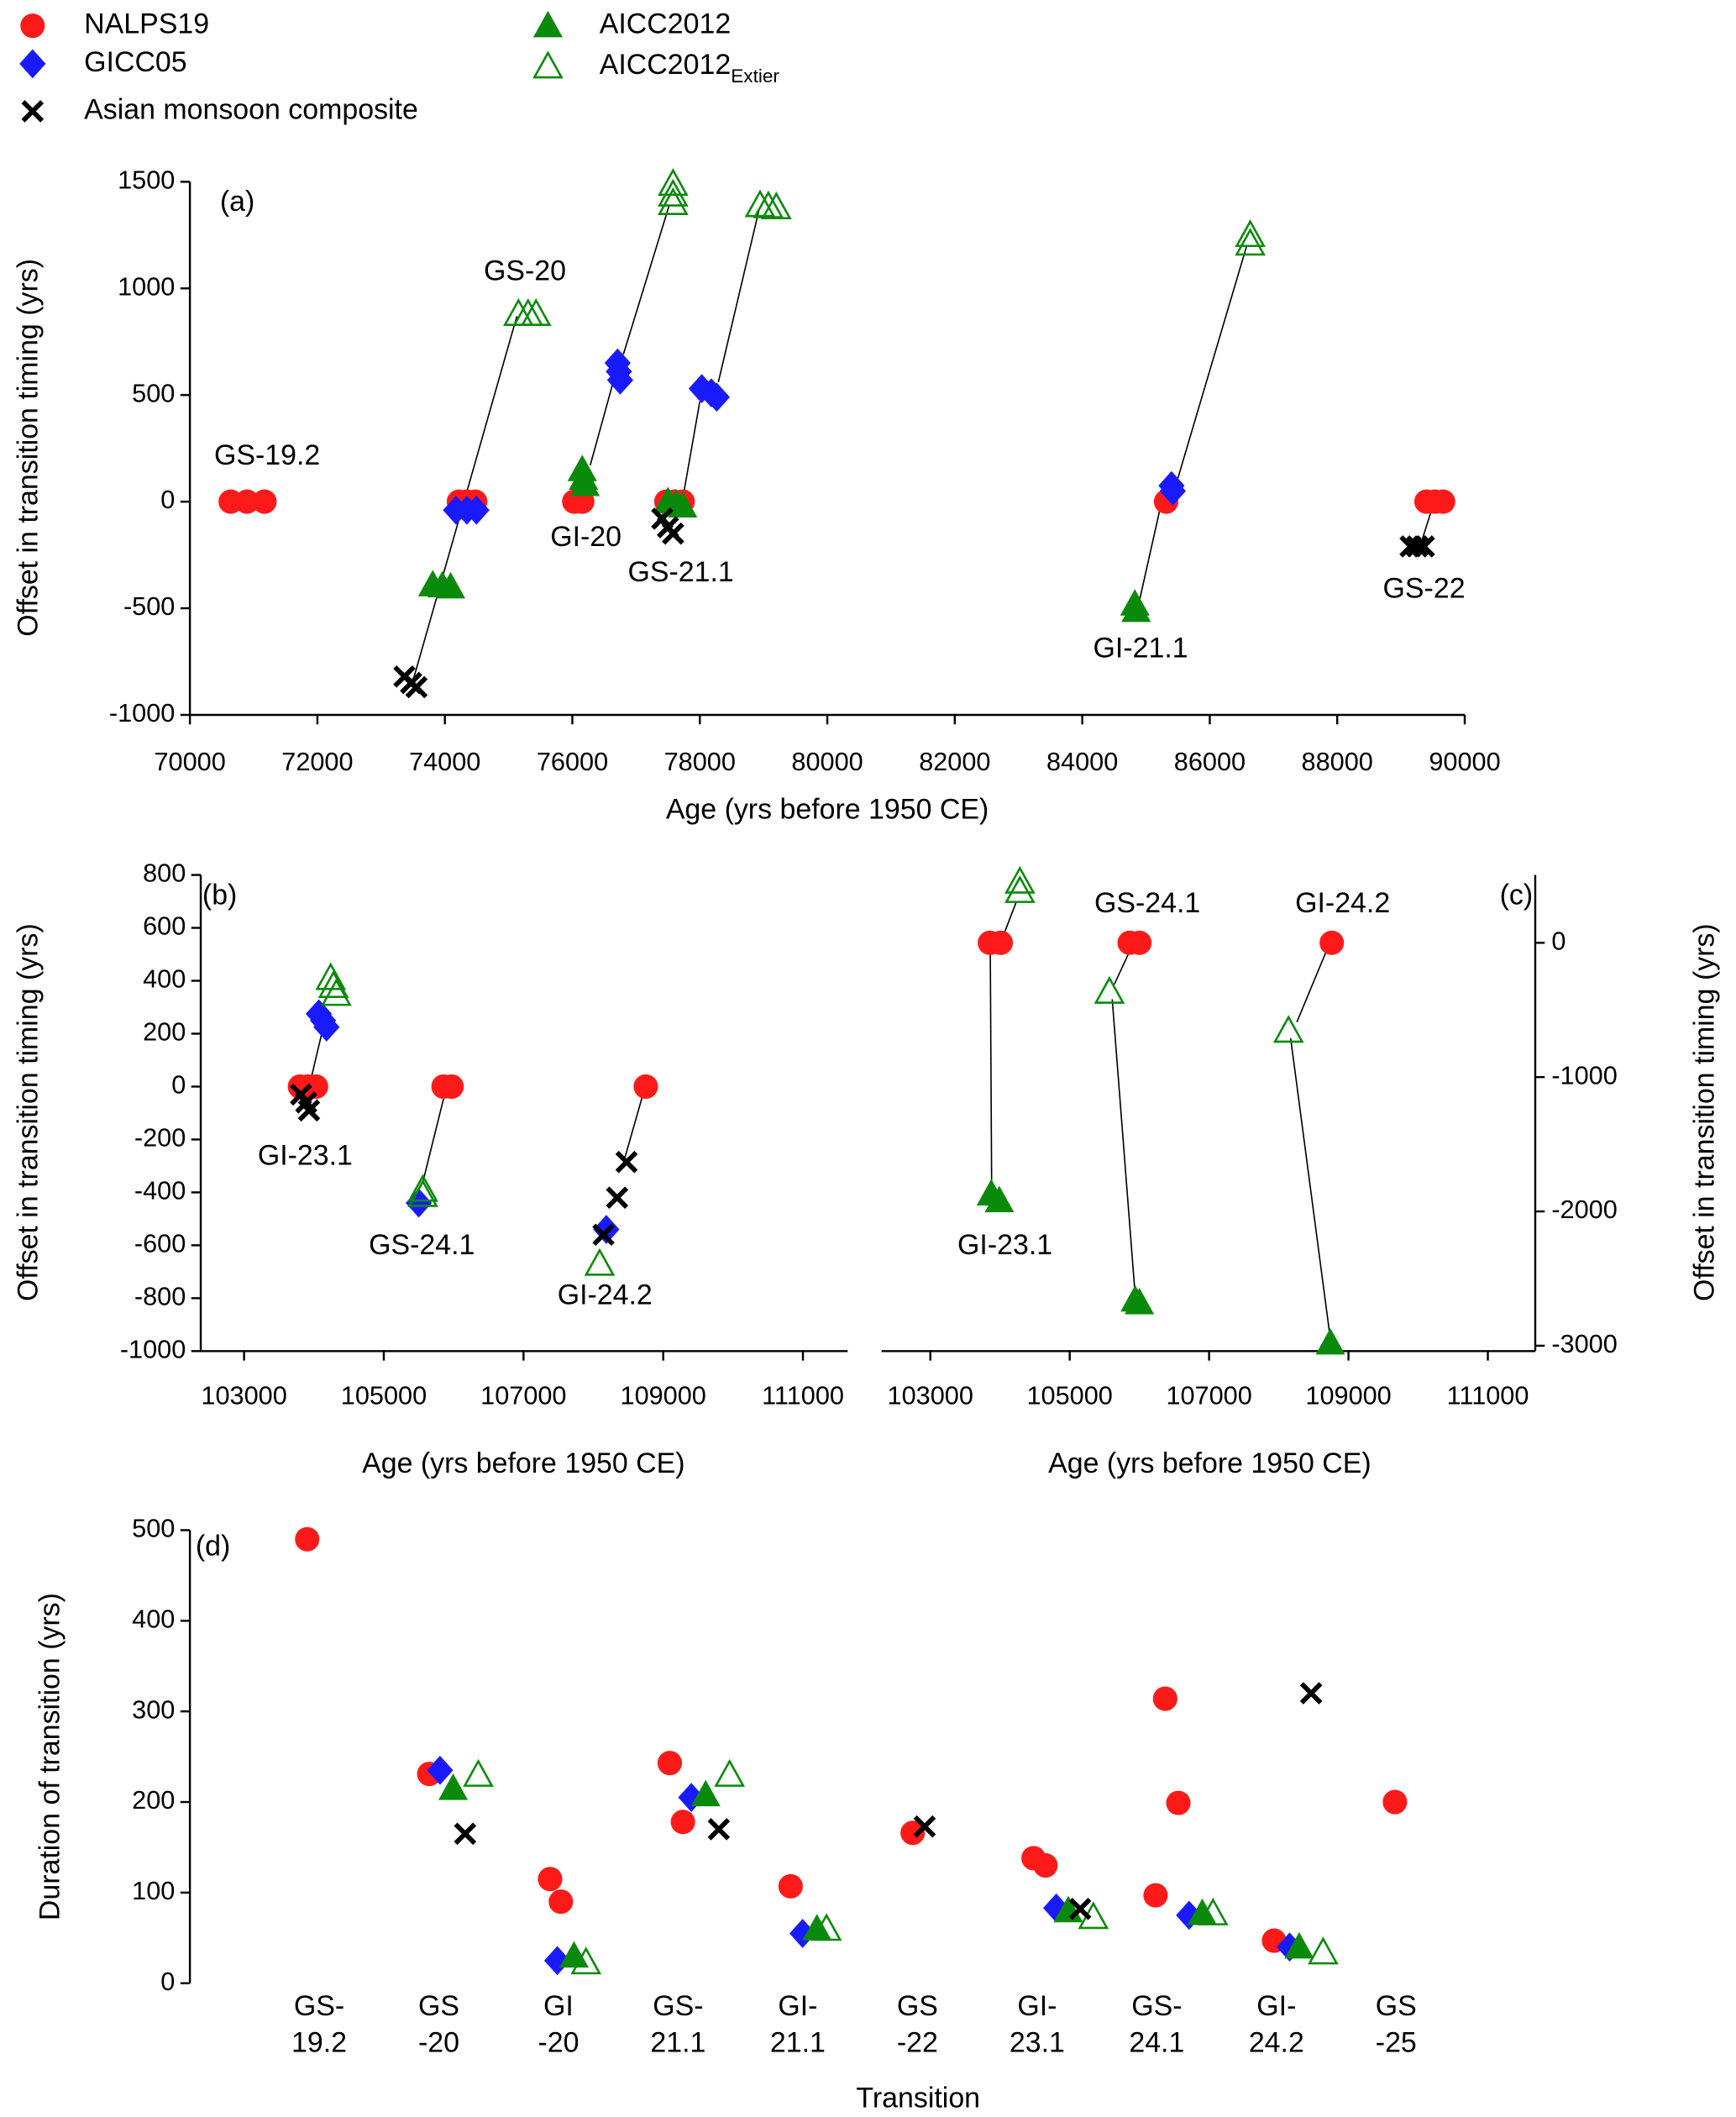 Image resolution: width=1736 pixels, height=2117 pixels. I want to click on annotation: GS-22, so click(1424, 588).